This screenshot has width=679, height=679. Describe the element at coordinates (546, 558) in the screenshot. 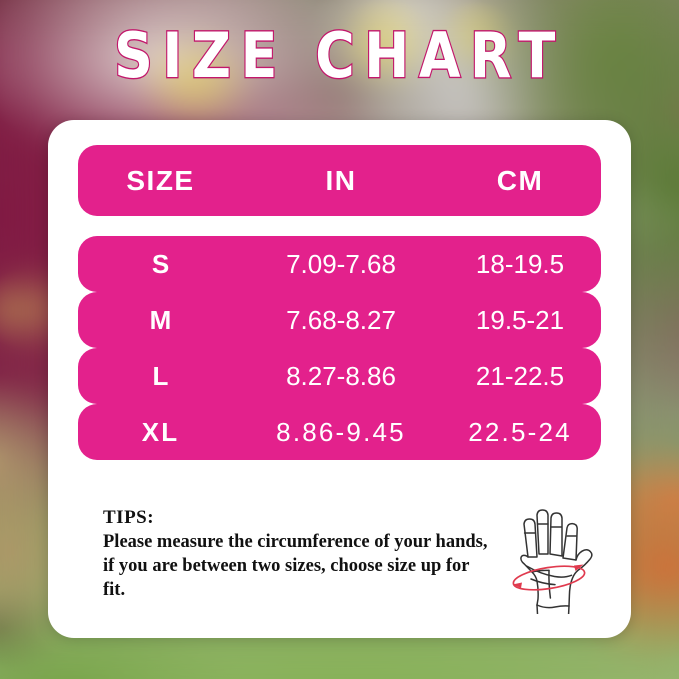

I see `open-hand-icon` at that location.